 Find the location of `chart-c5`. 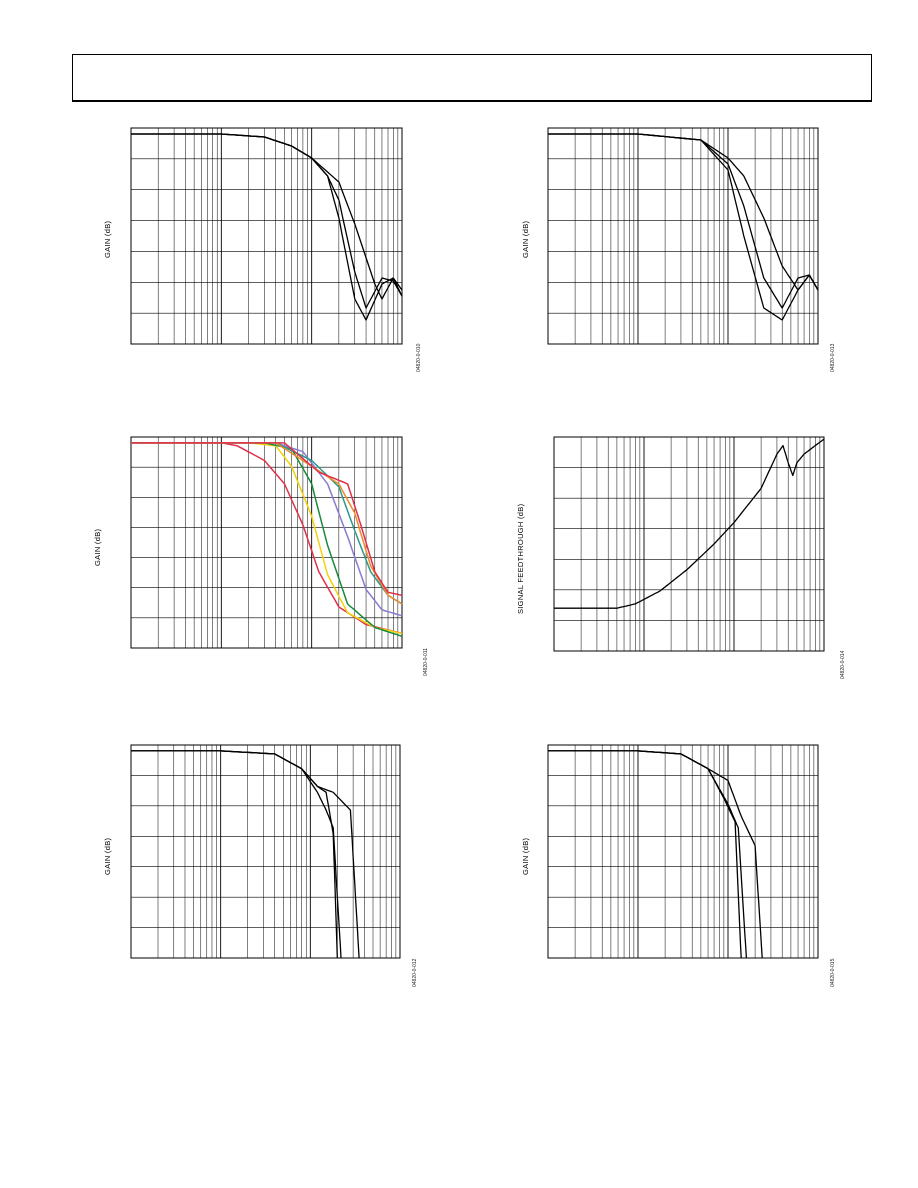

chart-c5 is located at coordinates (265, 851).